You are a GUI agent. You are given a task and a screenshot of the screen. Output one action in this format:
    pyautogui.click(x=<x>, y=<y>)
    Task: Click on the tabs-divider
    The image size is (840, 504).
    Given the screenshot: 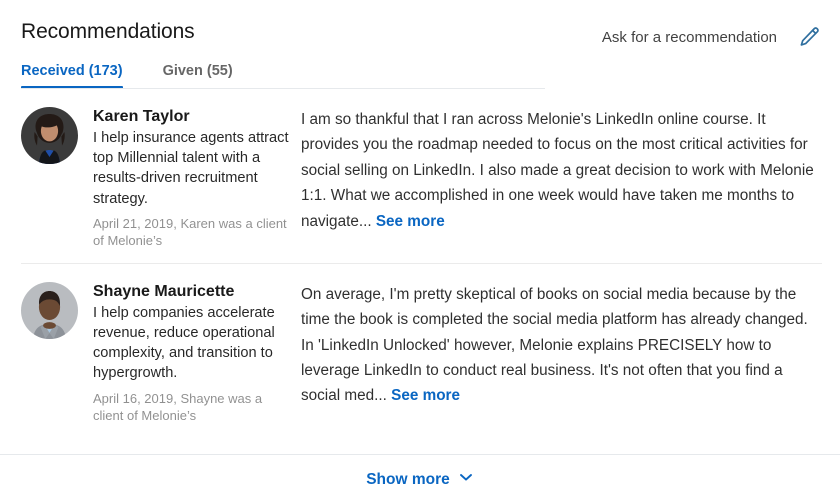 What is the action you would take?
    pyautogui.click(x=283, y=88)
    